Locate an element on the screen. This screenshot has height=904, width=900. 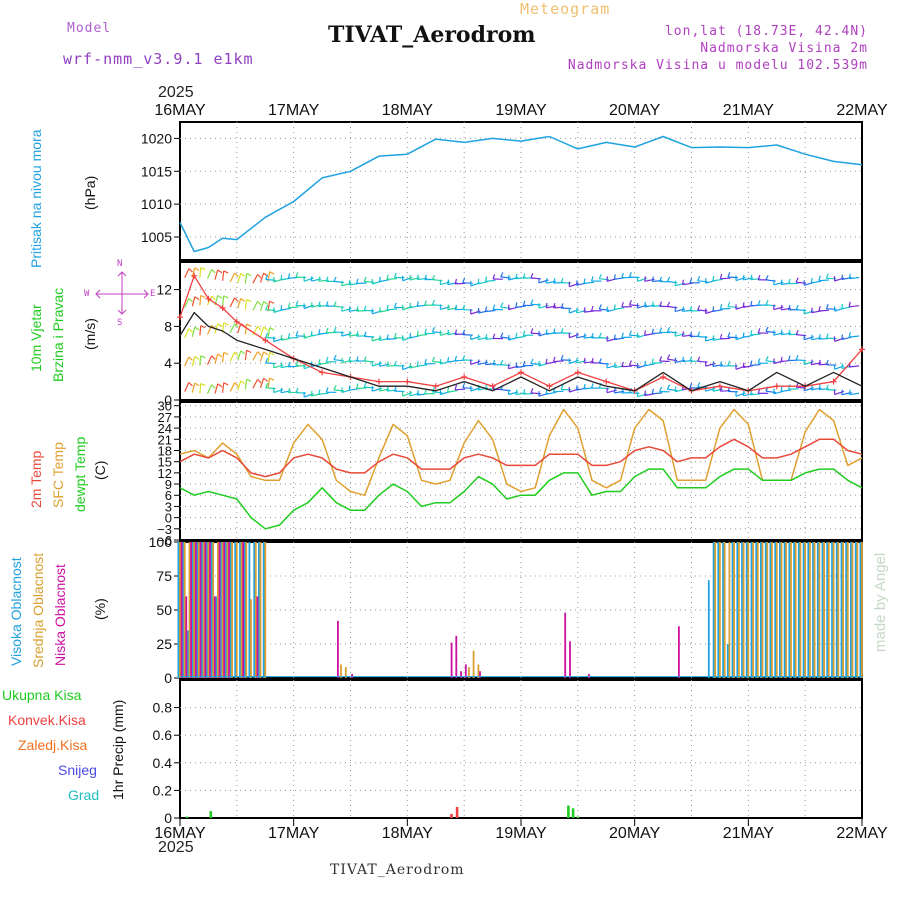
y-tick-label: 1020 is located at coordinates (156, 138).